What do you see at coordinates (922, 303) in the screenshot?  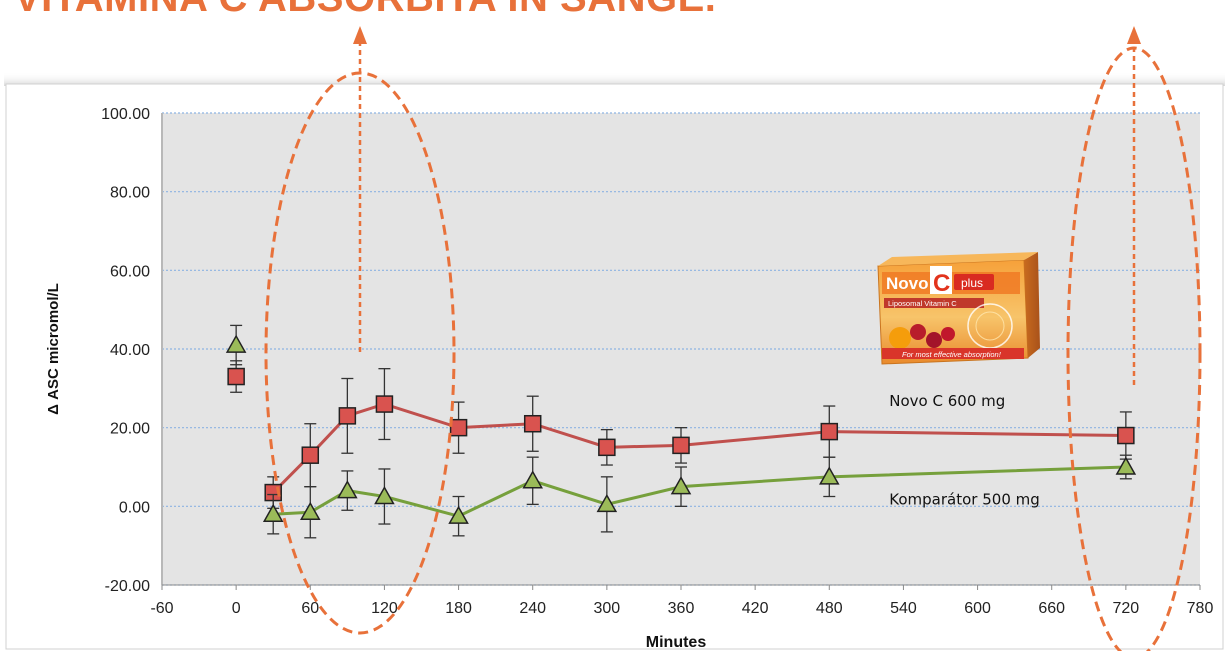 I see `package-subtitle: Liposomal Vitamin C` at bounding box center [922, 303].